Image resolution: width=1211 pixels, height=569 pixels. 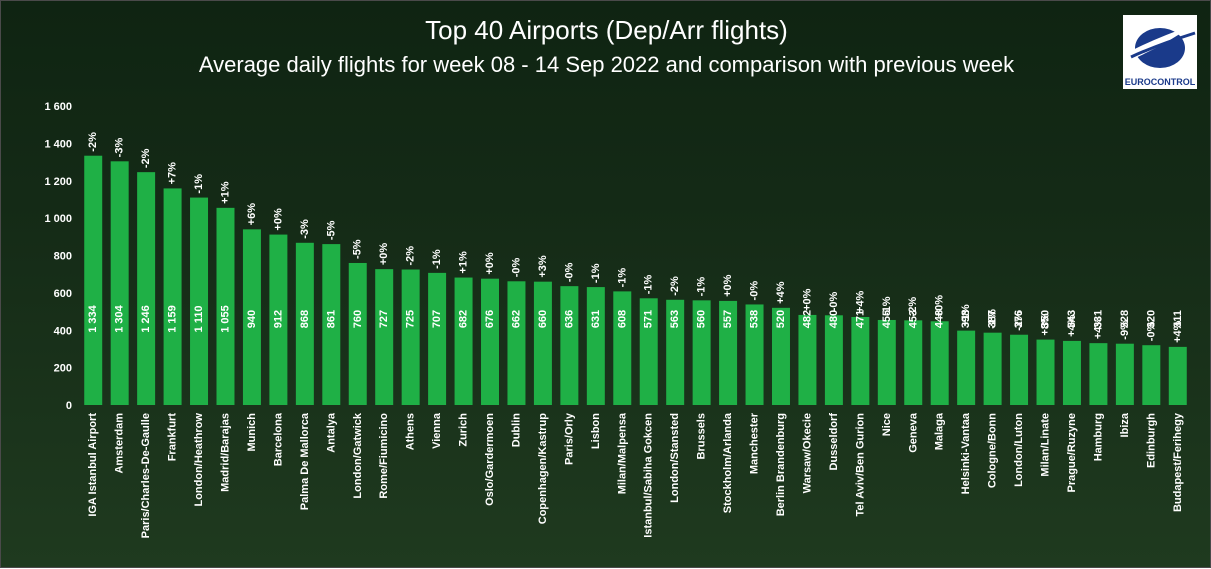 What do you see at coordinates (543, 469) in the screenshot?
I see `x-tick-label: Copenhagen/Kastrup` at bounding box center [543, 469].